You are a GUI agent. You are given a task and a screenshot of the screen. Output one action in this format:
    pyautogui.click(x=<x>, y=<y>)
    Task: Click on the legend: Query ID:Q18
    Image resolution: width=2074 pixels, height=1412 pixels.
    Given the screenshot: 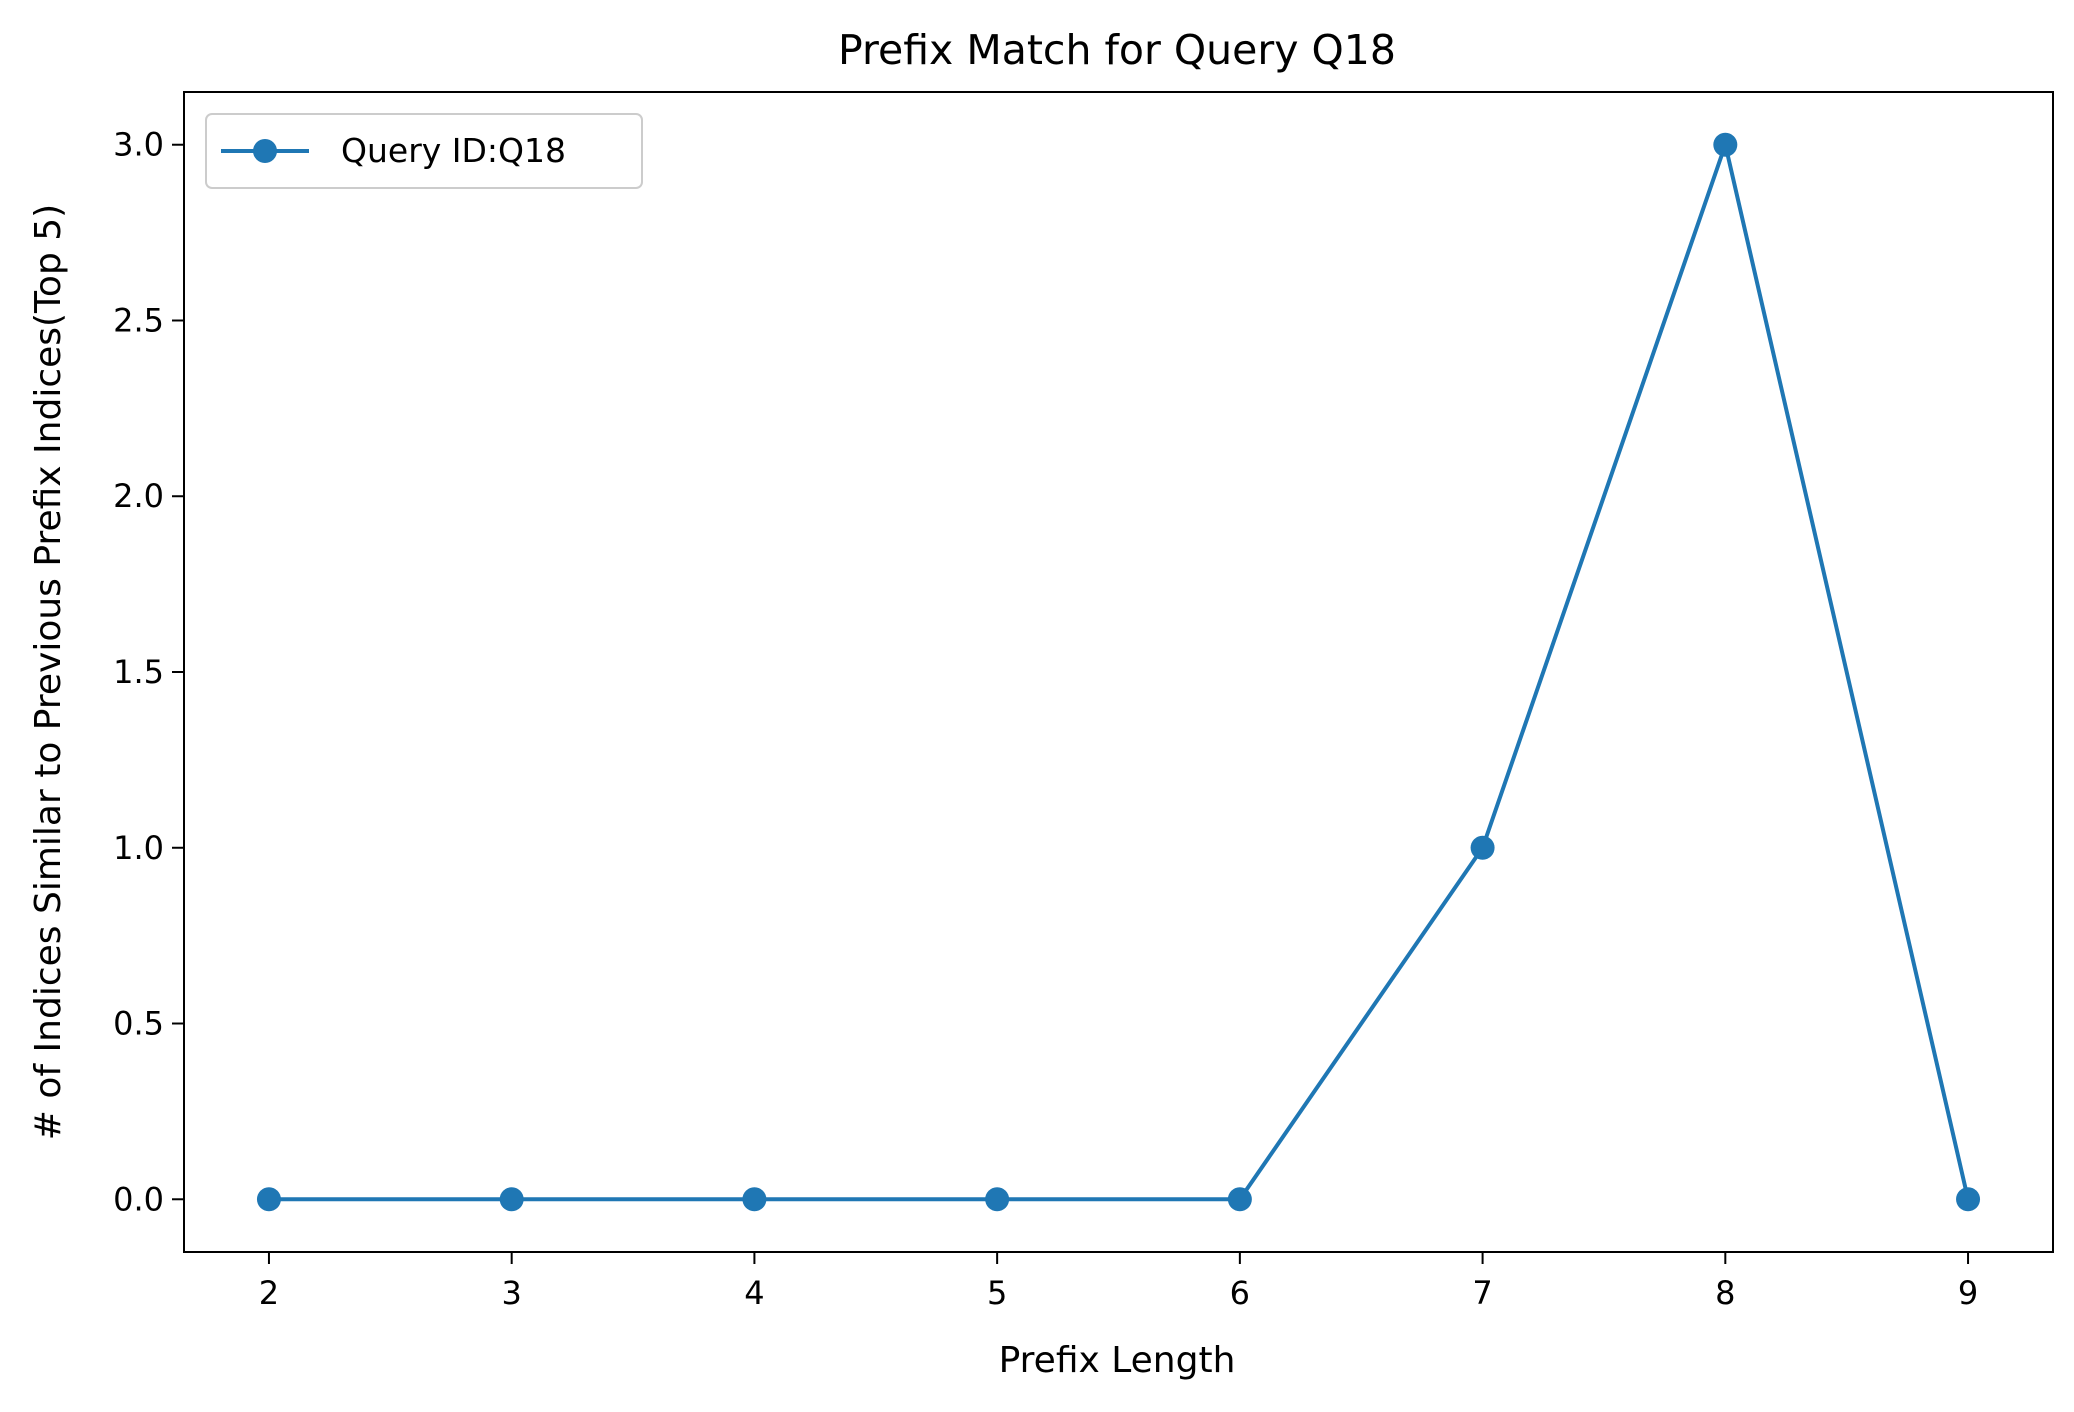 What is the action you would take?
    pyautogui.click(x=424, y=151)
    